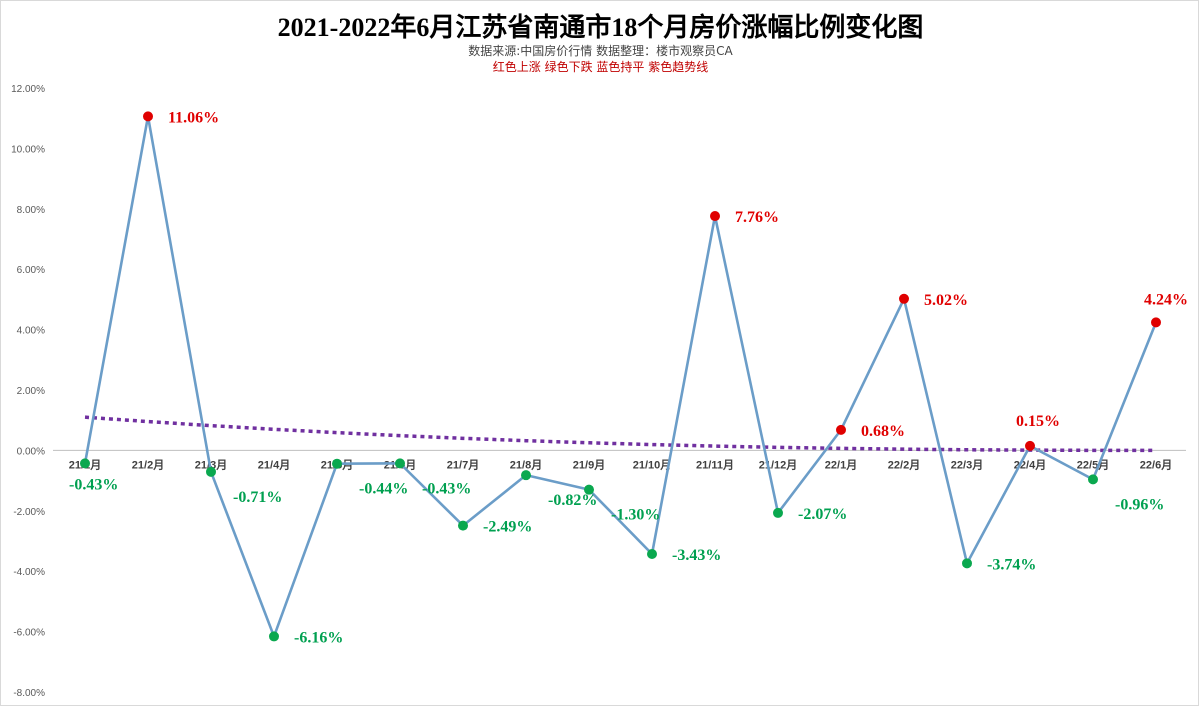  I want to click on x-tick-label: 21/4月, so click(274, 464).